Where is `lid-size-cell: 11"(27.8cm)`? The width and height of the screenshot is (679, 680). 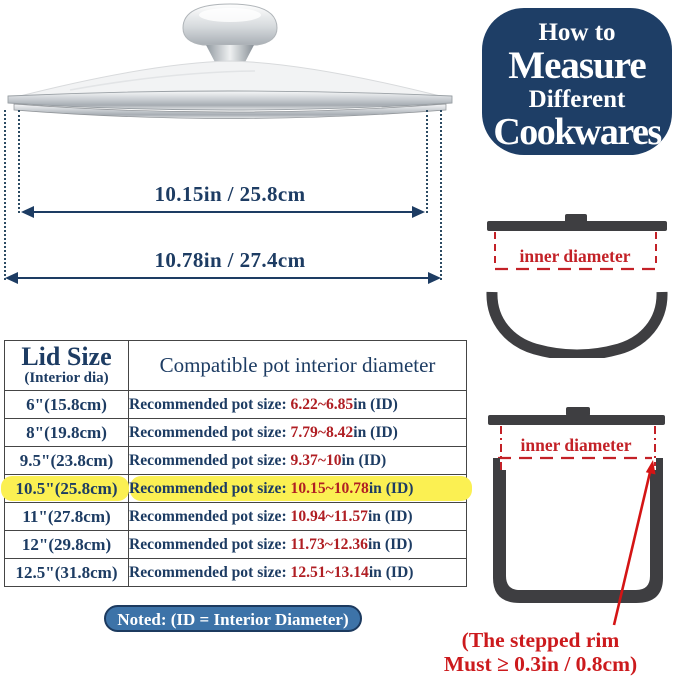
lid-size-cell: 11"(27.8cm) is located at coordinates (66, 516).